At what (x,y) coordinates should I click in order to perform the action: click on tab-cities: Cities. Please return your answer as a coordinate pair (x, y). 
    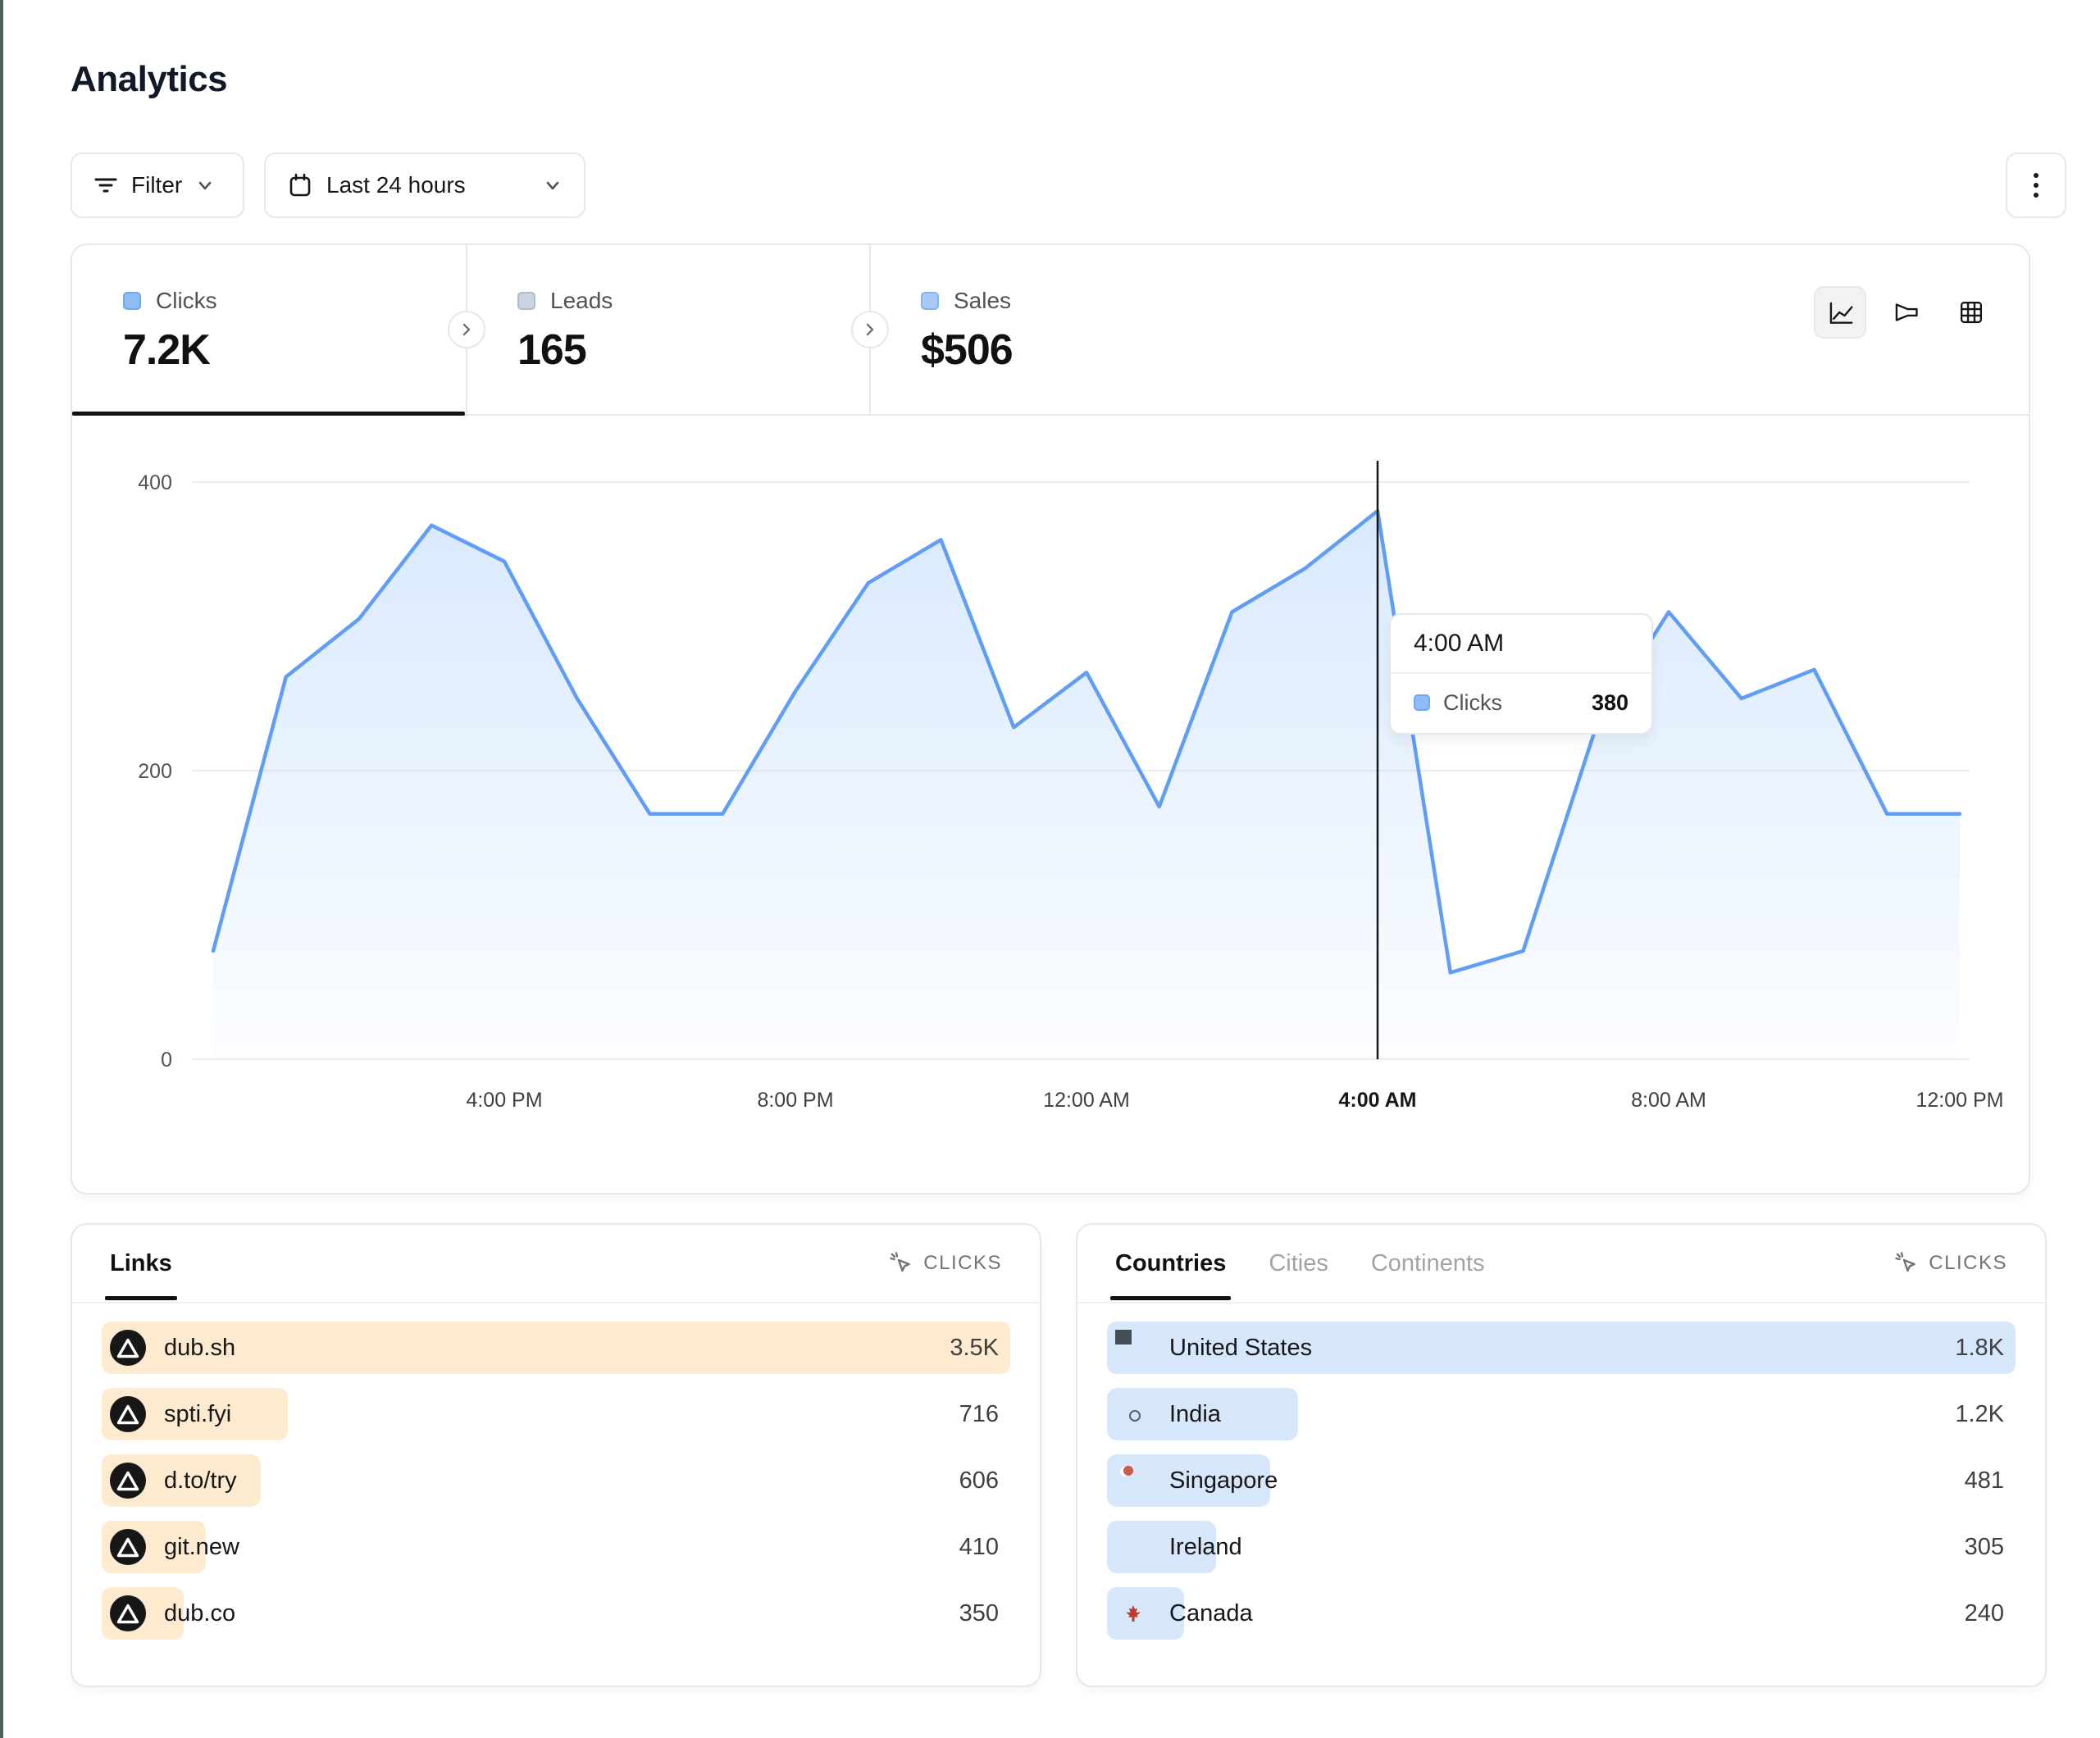
    Looking at the image, I should click on (1298, 1262).